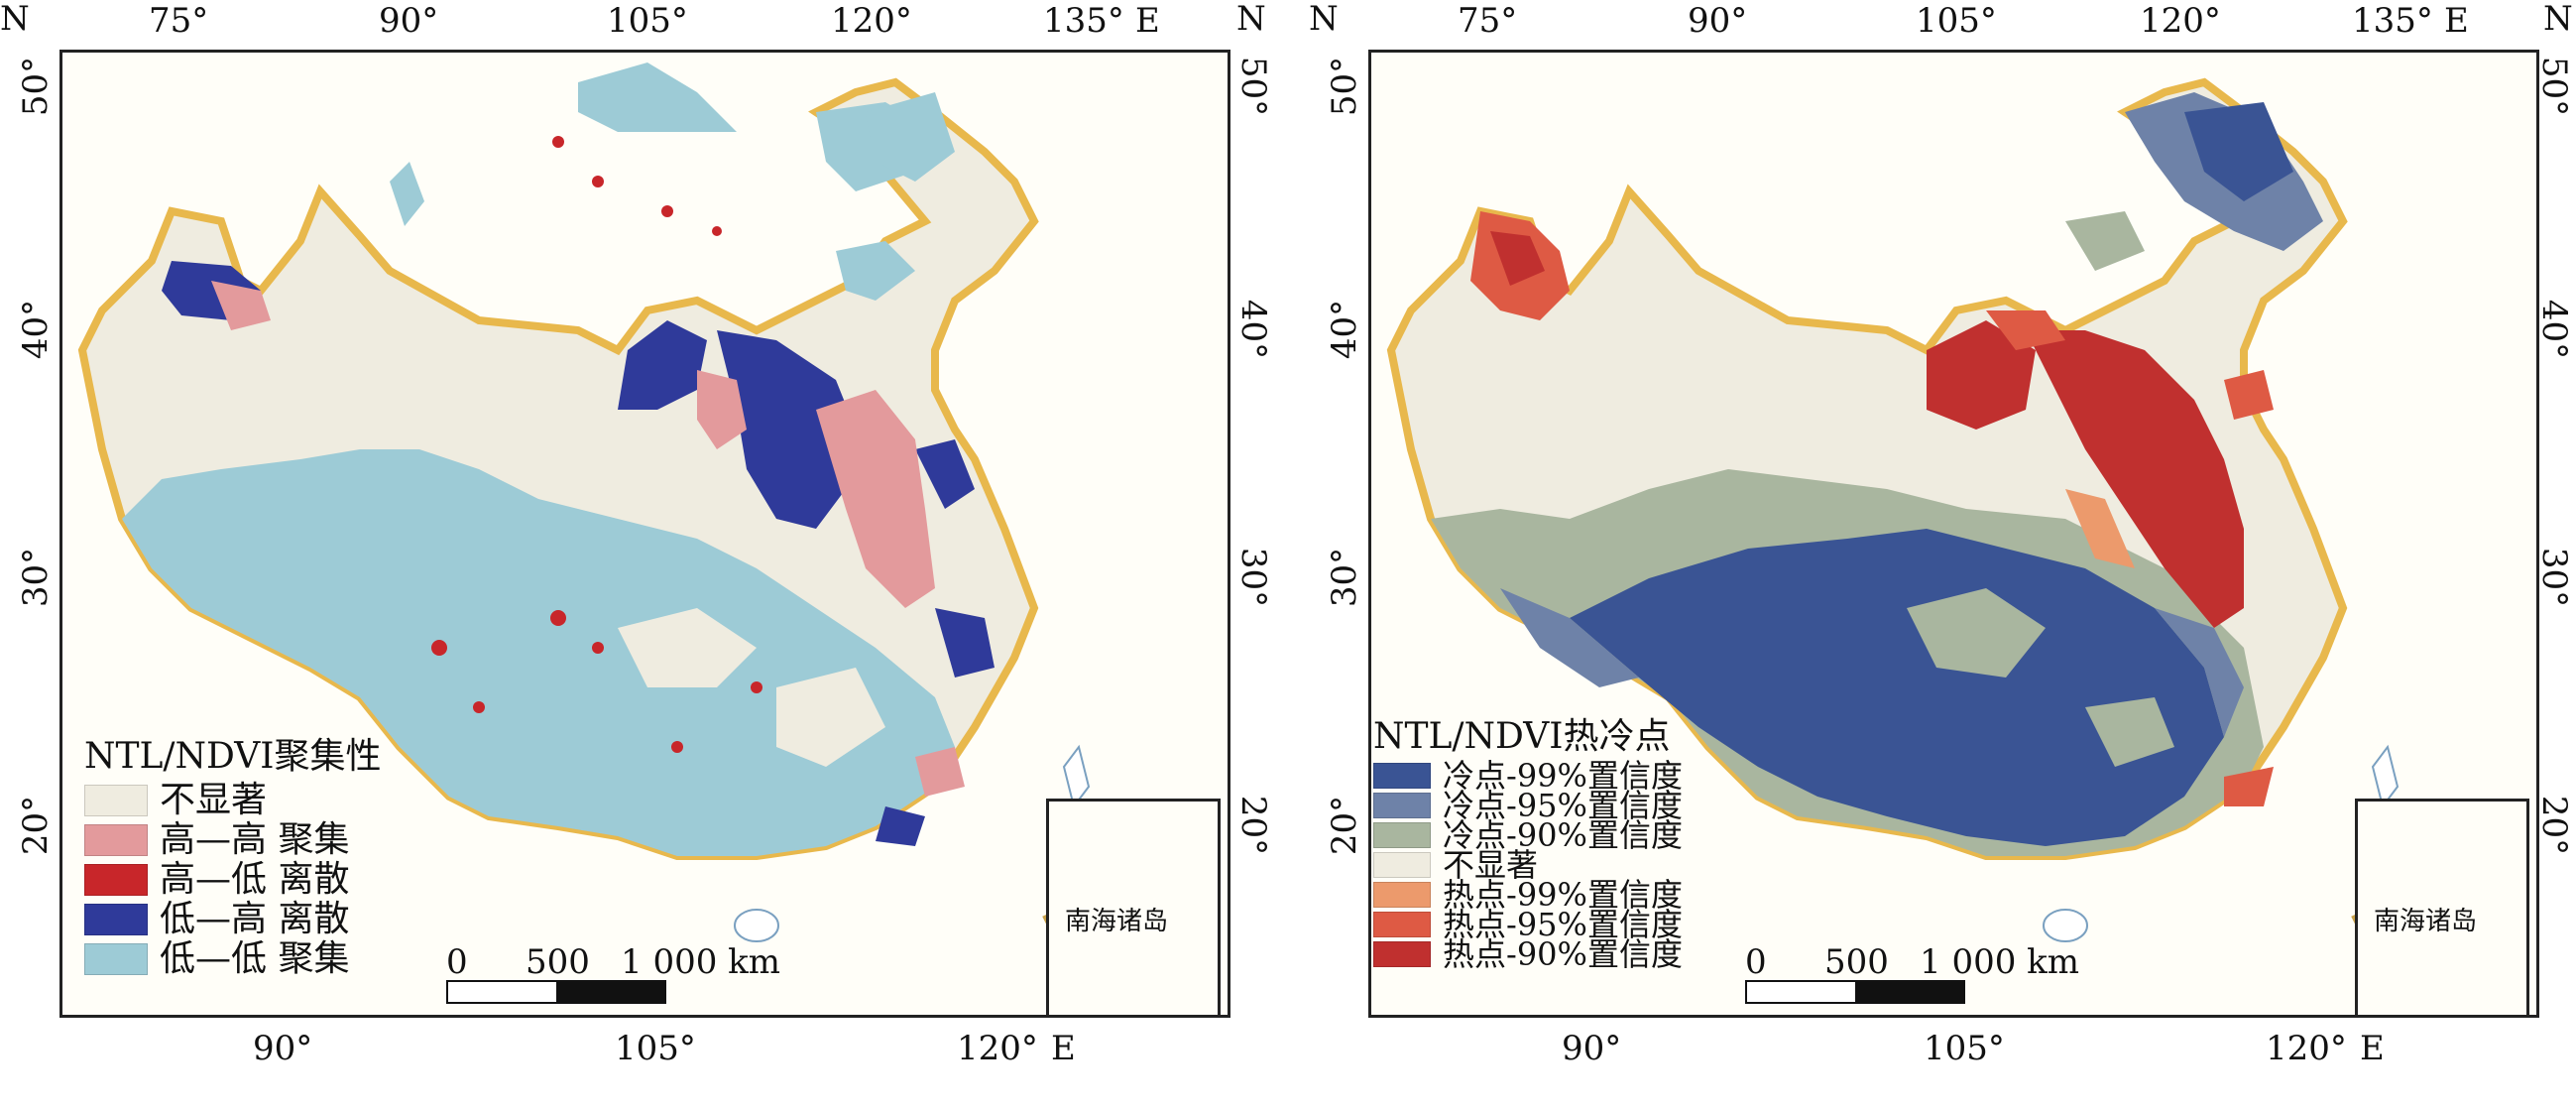 The image size is (2576, 1111). Describe the element at coordinates (2554, 86) in the screenshot. I see `lat-tick-right: 50°` at that location.